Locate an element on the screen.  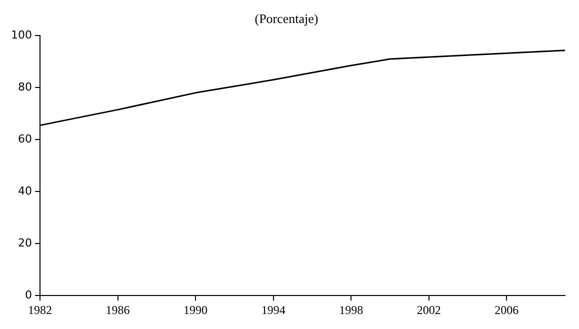
x-tick-label: 2002 is located at coordinates (428, 309).